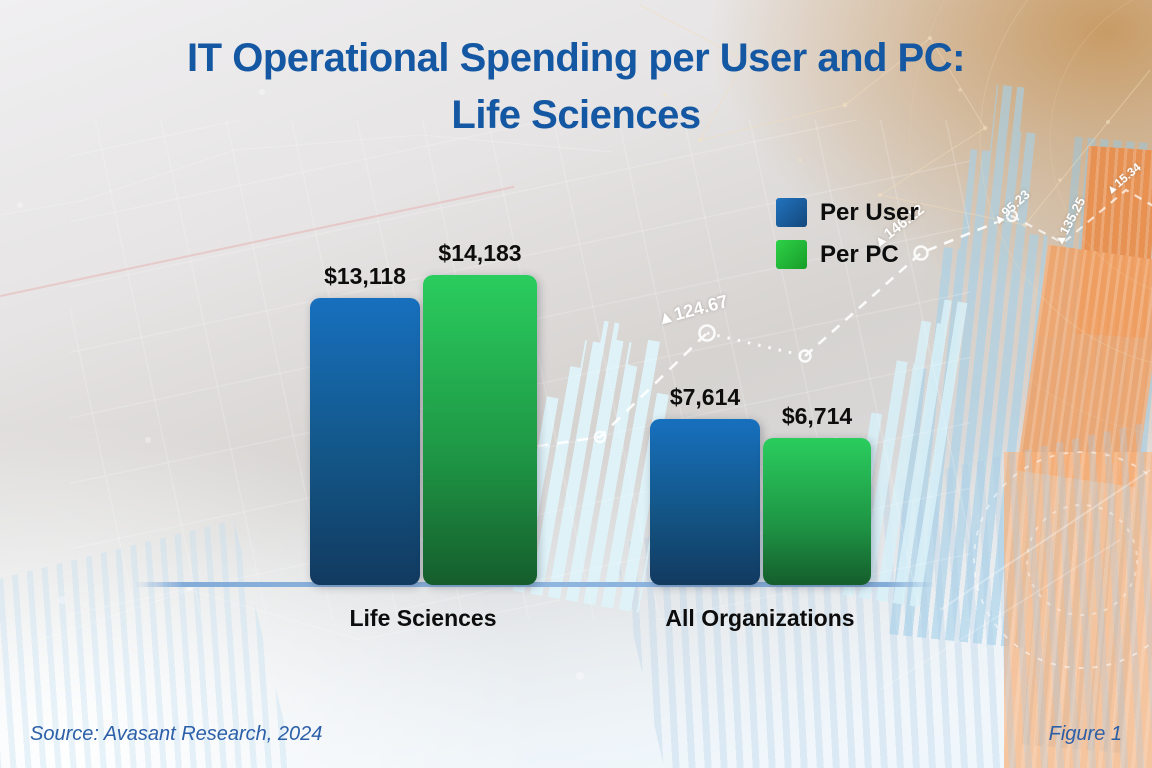 The height and width of the screenshot is (768, 1152). What do you see at coordinates (760, 618) in the screenshot?
I see `category-label-all-organizations: All Organizations` at bounding box center [760, 618].